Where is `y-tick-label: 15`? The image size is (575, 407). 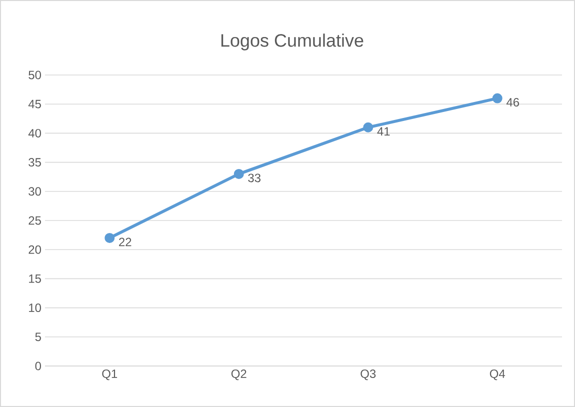 y-tick-label: 15 is located at coordinates (35, 278).